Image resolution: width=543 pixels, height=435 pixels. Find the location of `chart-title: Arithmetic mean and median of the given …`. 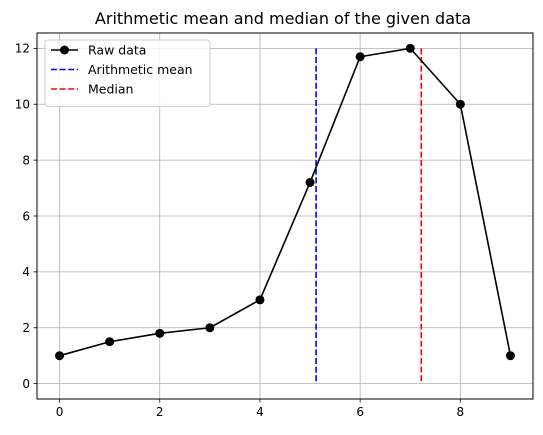

chart-title: Arithmetic mean and median of the given … is located at coordinates (283, 18).